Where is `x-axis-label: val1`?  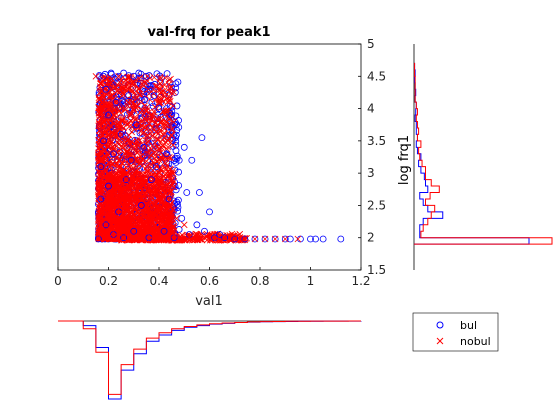 x-axis-label: val1 is located at coordinates (209, 301).